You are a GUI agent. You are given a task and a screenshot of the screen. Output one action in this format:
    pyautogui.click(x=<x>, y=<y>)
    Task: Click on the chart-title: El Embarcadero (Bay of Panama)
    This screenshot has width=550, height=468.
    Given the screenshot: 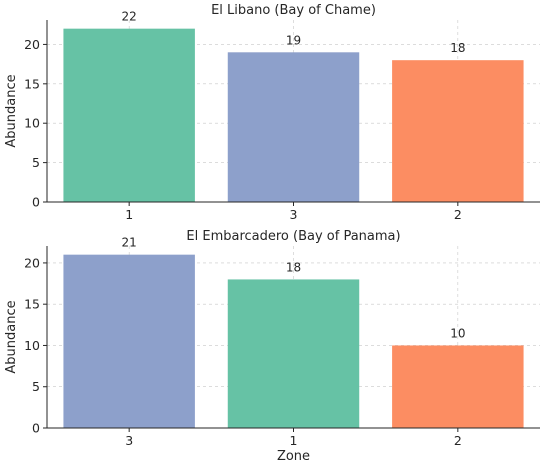 What is the action you would take?
    pyautogui.click(x=293, y=236)
    